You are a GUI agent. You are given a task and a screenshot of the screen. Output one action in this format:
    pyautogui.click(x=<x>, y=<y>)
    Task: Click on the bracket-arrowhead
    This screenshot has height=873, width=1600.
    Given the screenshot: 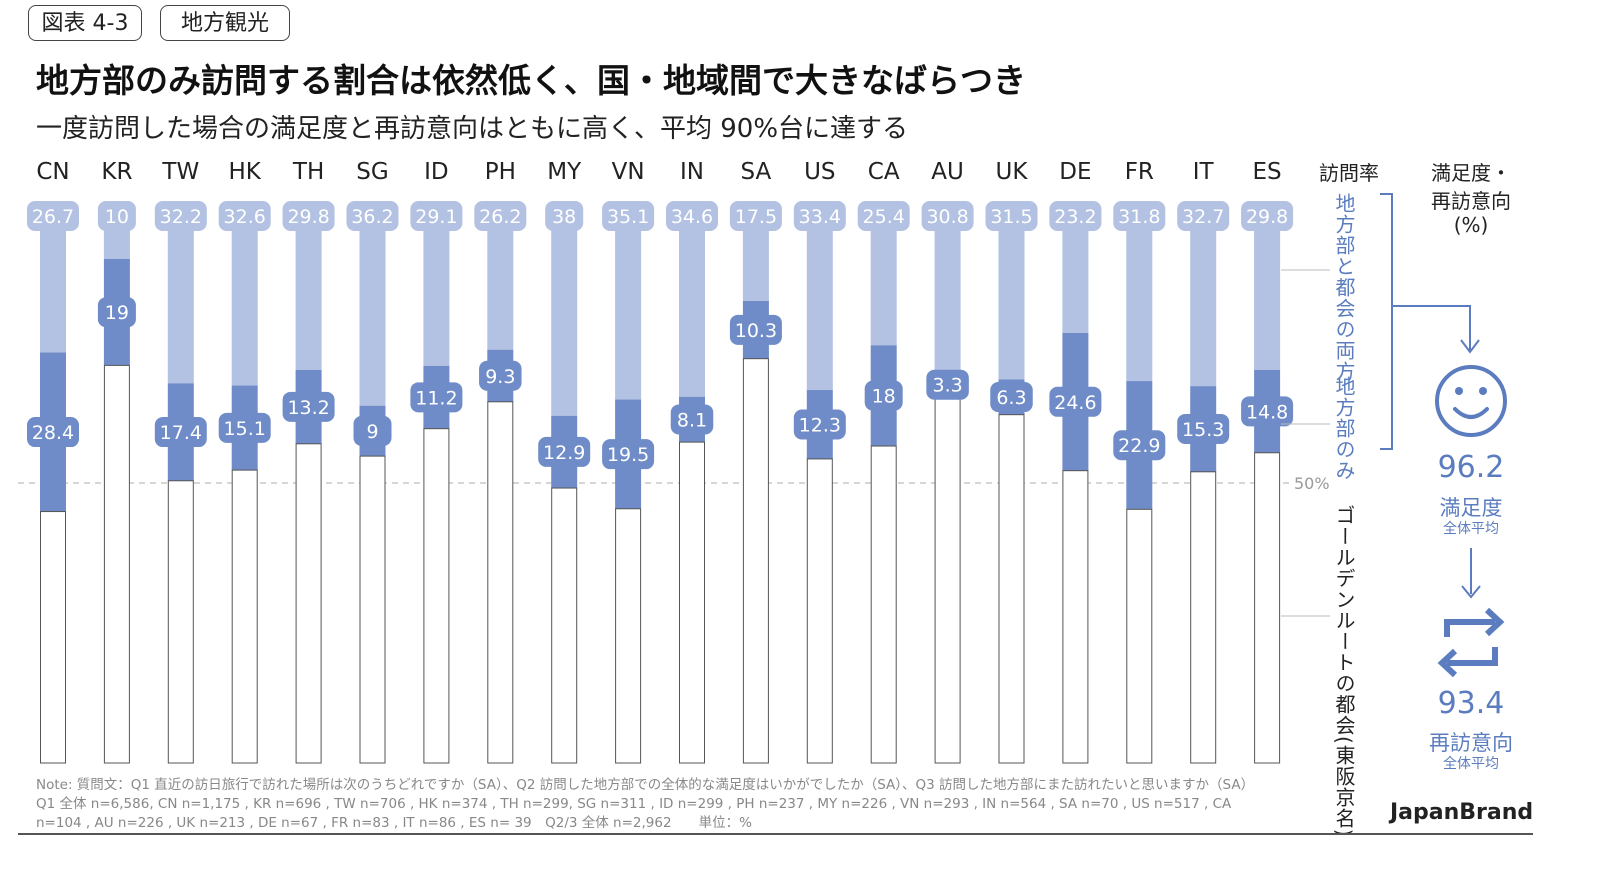 What is the action you would take?
    pyautogui.click(x=1470, y=346)
    